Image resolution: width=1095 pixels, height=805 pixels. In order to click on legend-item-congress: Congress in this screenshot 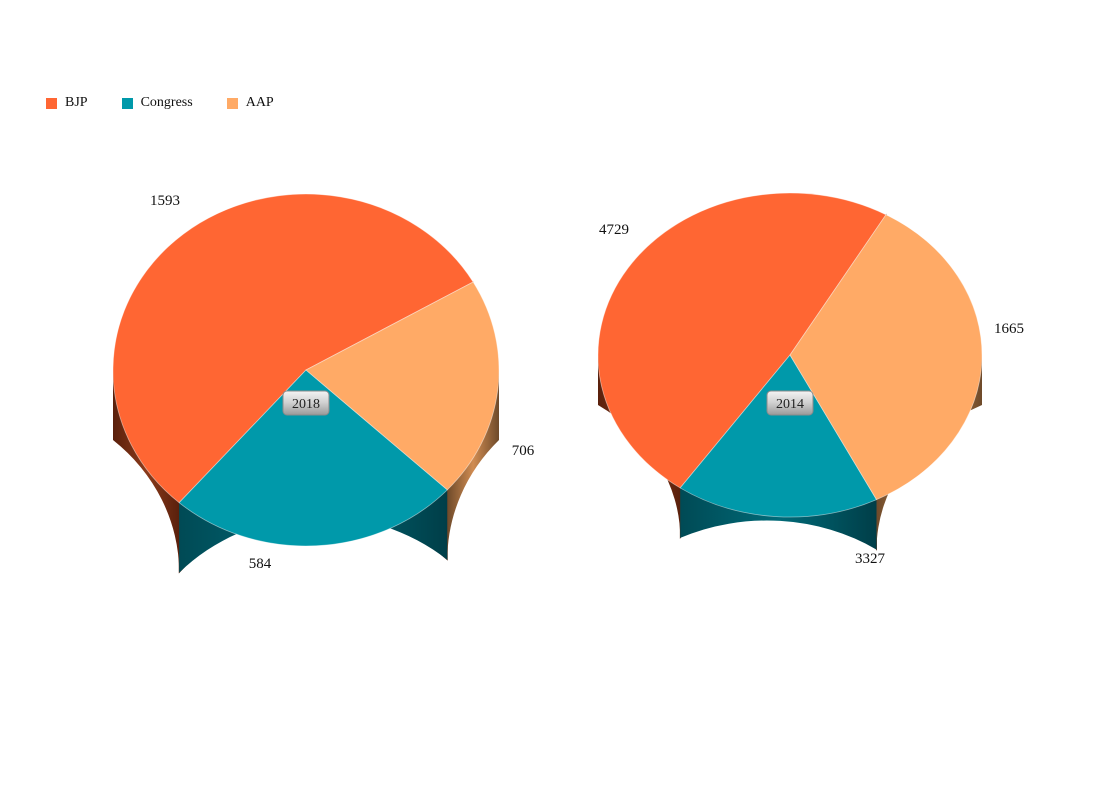, I will do `click(157, 103)`.